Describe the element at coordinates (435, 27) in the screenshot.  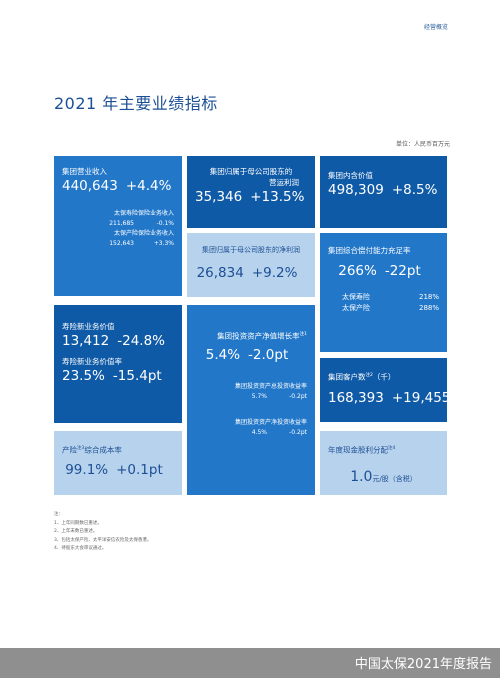
I see `section-label: 经营概览` at that location.